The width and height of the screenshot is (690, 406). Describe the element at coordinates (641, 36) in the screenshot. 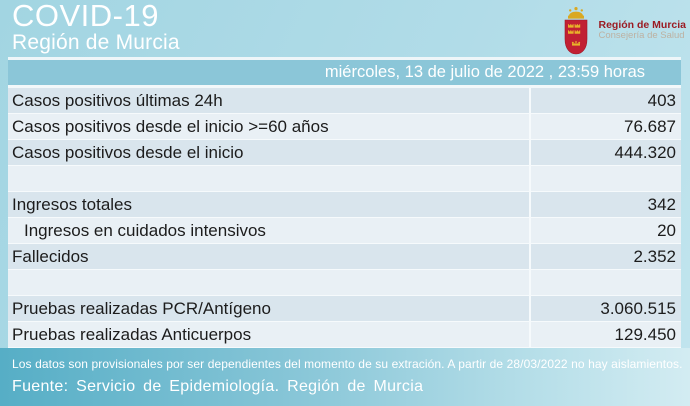

I see `logo-dept-name: Consejería de Salud` at that location.